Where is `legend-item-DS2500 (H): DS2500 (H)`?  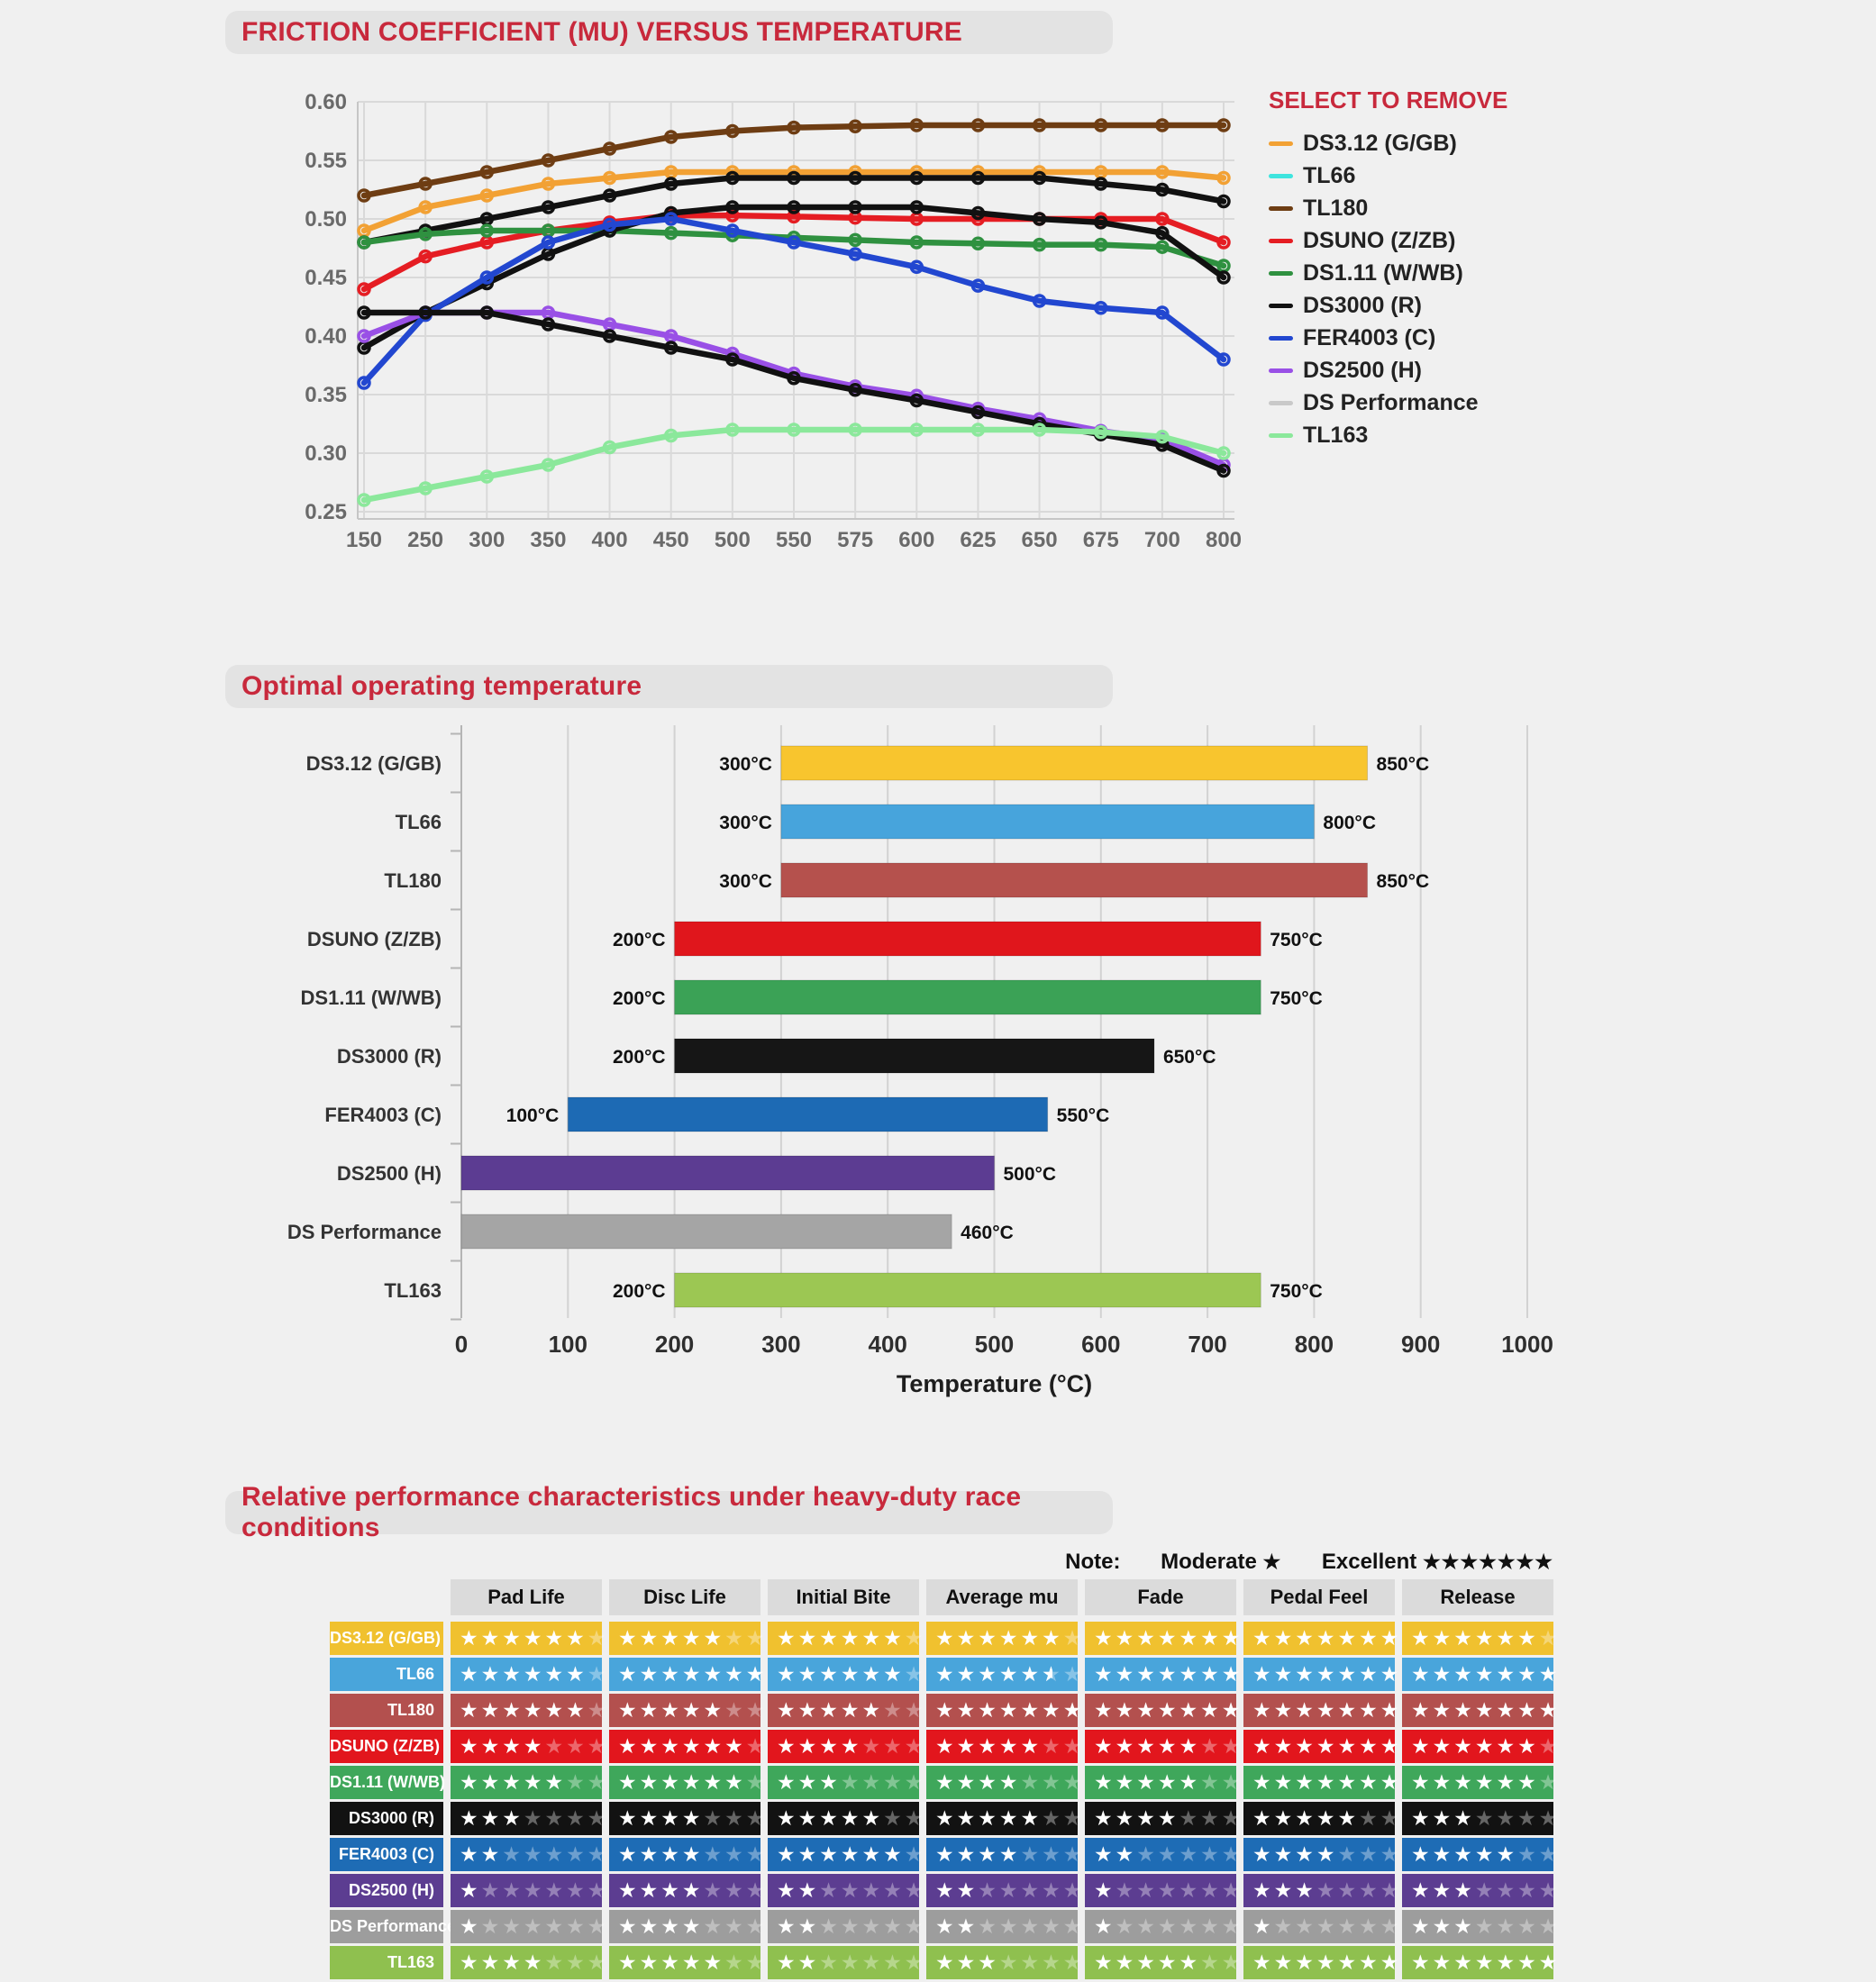 legend-item-DS2500 (H): DS2500 (H) is located at coordinates (1417, 370).